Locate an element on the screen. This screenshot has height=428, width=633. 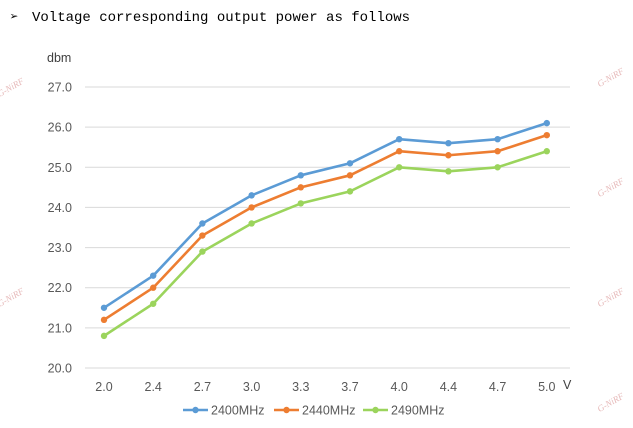
x-axis-unit-label: V is located at coordinates (567, 385).